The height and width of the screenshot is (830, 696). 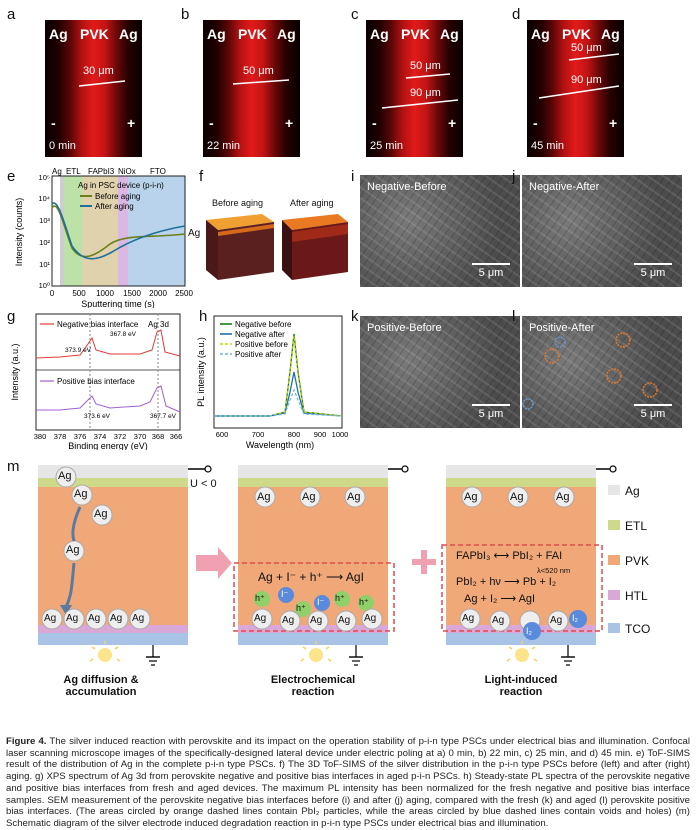 I want to click on svg-text: 500, so click(x=79, y=293).